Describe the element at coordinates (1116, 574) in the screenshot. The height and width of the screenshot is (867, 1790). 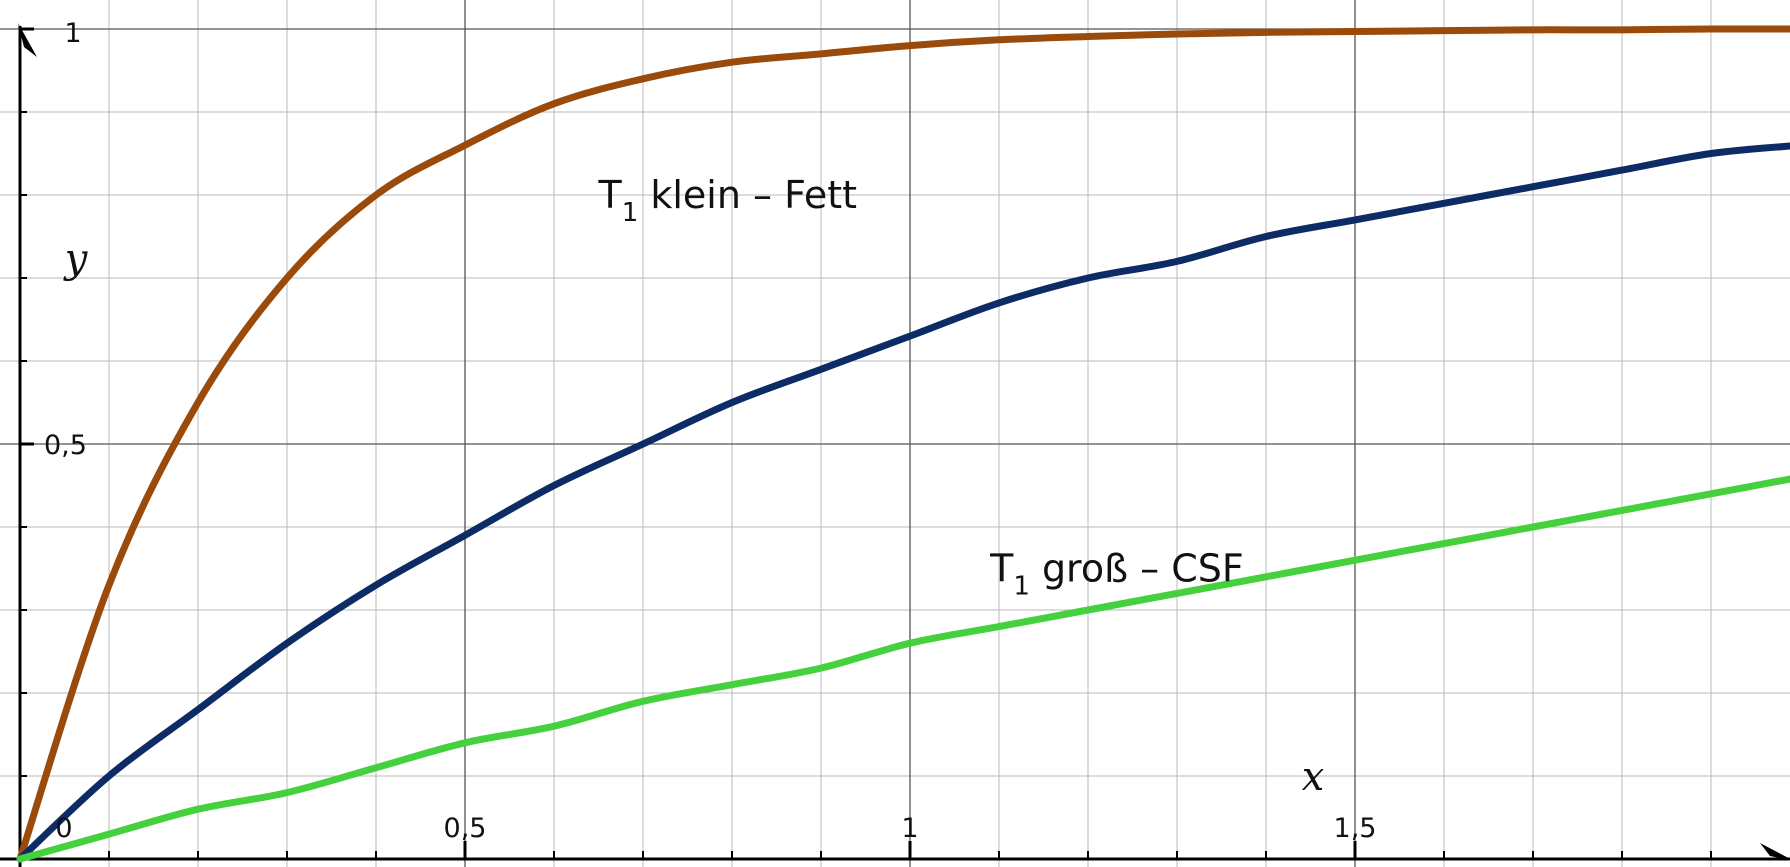
I see `annotation-t1-large-csf: T1 groß – CSF` at that location.